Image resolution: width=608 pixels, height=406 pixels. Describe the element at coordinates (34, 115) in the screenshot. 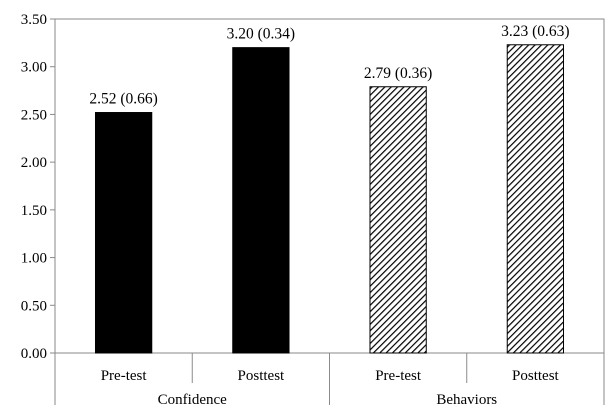

I see `y-tick-label: 2.50` at that location.